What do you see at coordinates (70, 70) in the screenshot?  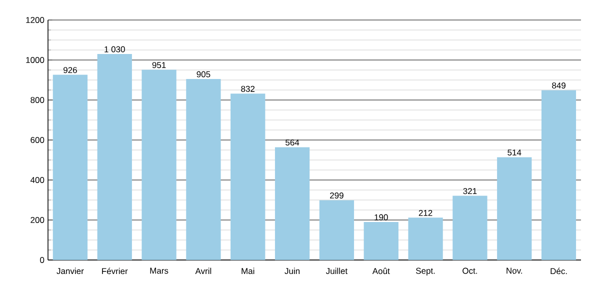 I see `data-label: 926` at bounding box center [70, 70].